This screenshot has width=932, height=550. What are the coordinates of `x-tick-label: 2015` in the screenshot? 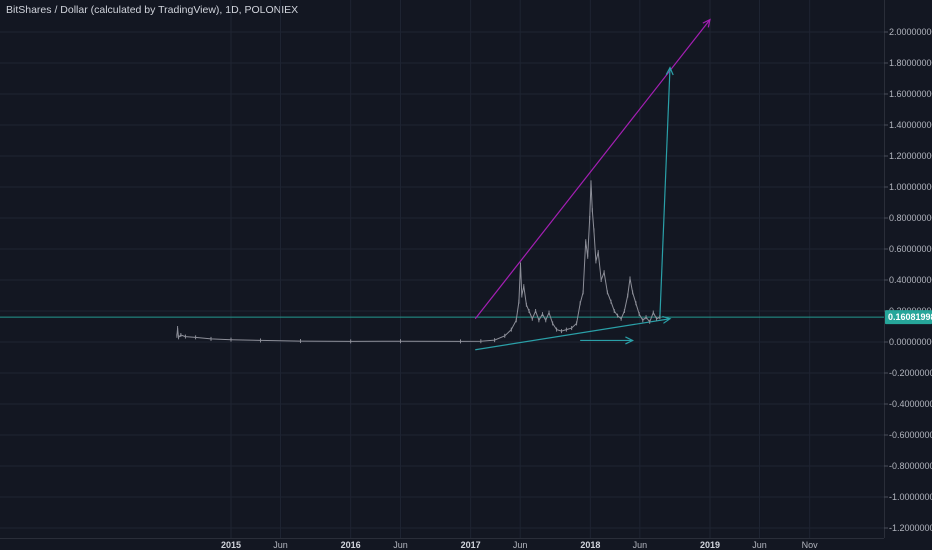 It's located at (231, 545).